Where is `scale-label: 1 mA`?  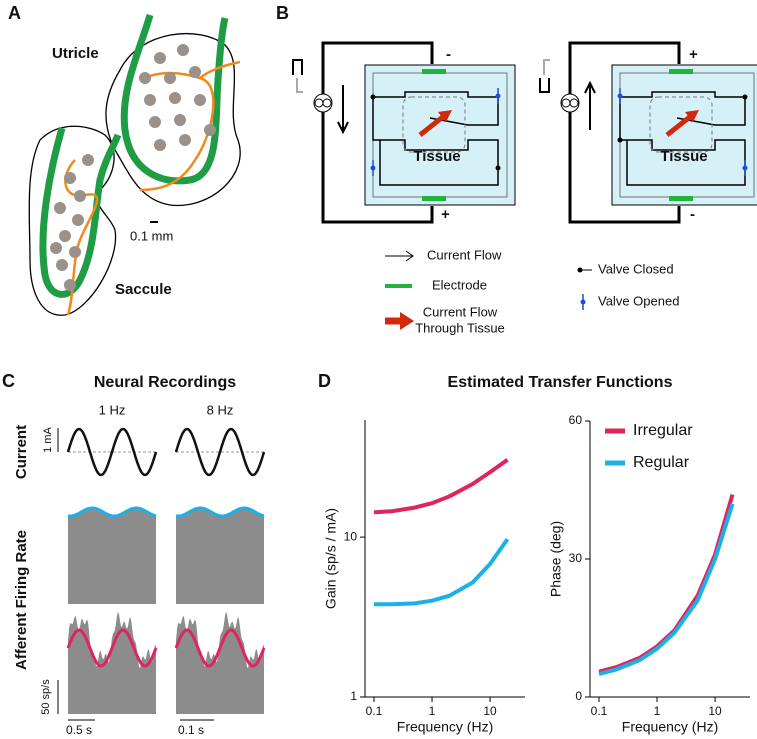
scale-label: 1 mA is located at coordinates (48, 440).